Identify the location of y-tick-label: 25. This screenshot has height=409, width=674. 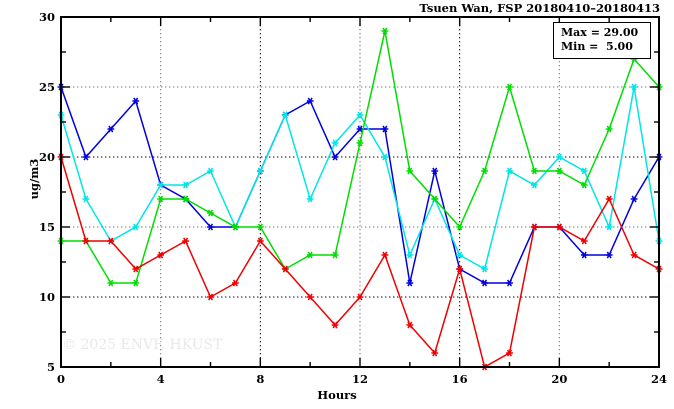
(46, 87).